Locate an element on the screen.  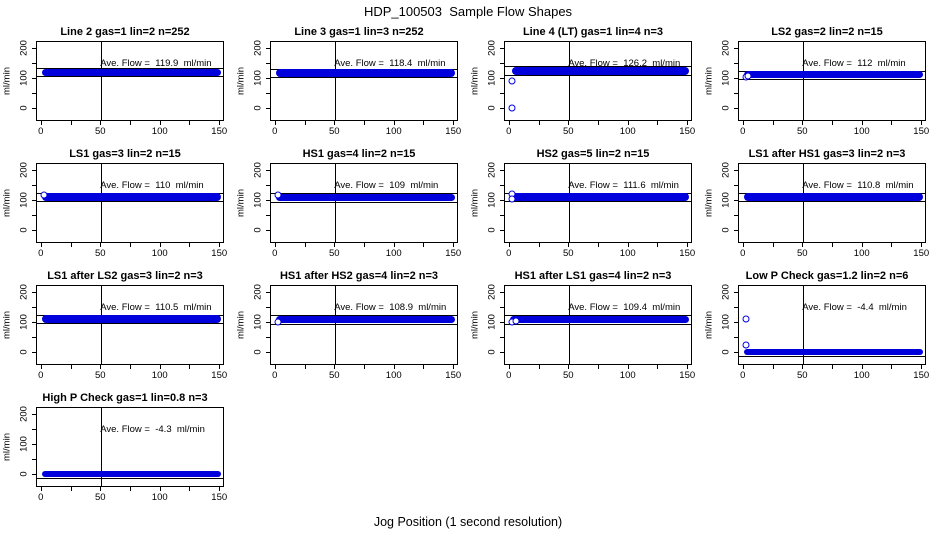
subplot-title: Low P Check gas=1.2 lin=2 n=6 is located at coordinates (827, 276).